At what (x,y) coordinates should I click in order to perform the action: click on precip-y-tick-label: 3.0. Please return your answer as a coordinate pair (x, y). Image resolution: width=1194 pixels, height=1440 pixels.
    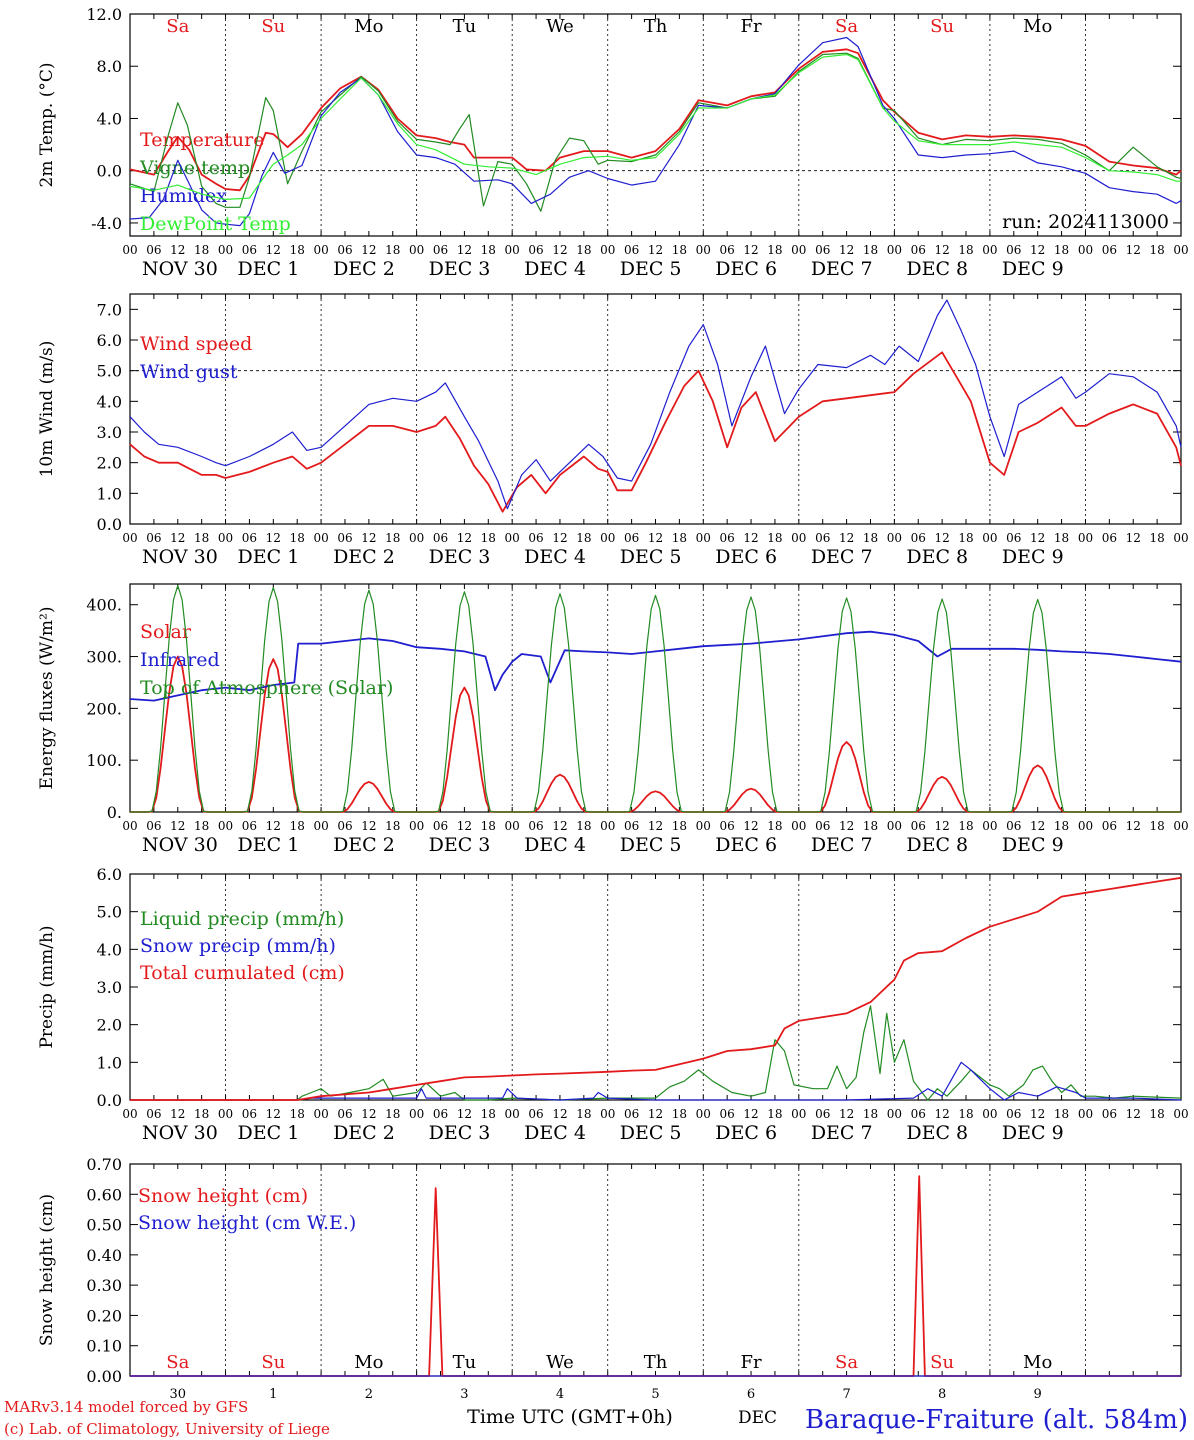
    Looking at the image, I should click on (109, 987).